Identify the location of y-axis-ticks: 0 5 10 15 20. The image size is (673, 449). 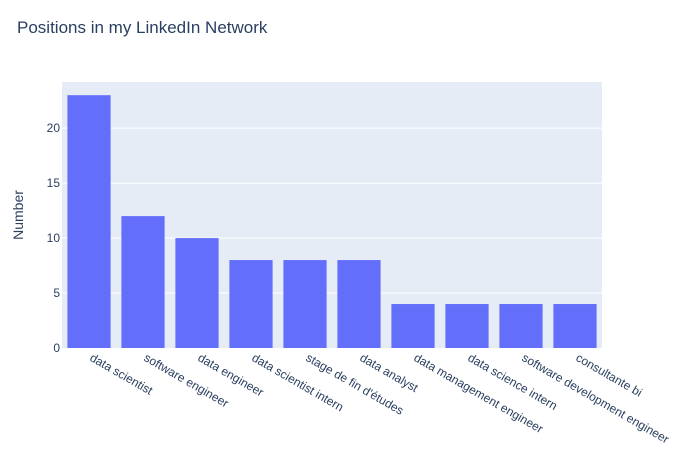
(54, 238).